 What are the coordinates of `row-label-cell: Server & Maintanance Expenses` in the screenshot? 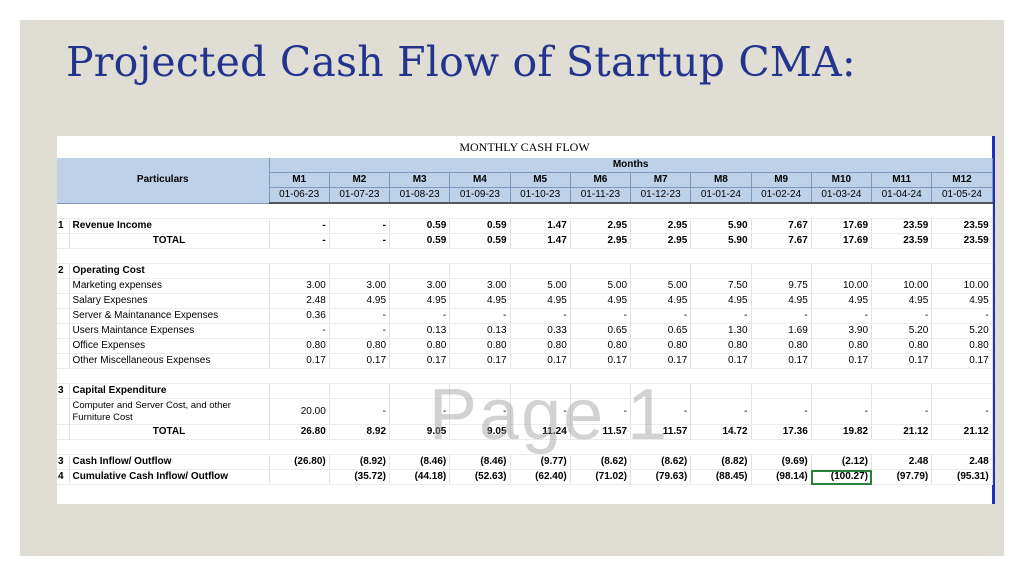 It's located at (169, 316).